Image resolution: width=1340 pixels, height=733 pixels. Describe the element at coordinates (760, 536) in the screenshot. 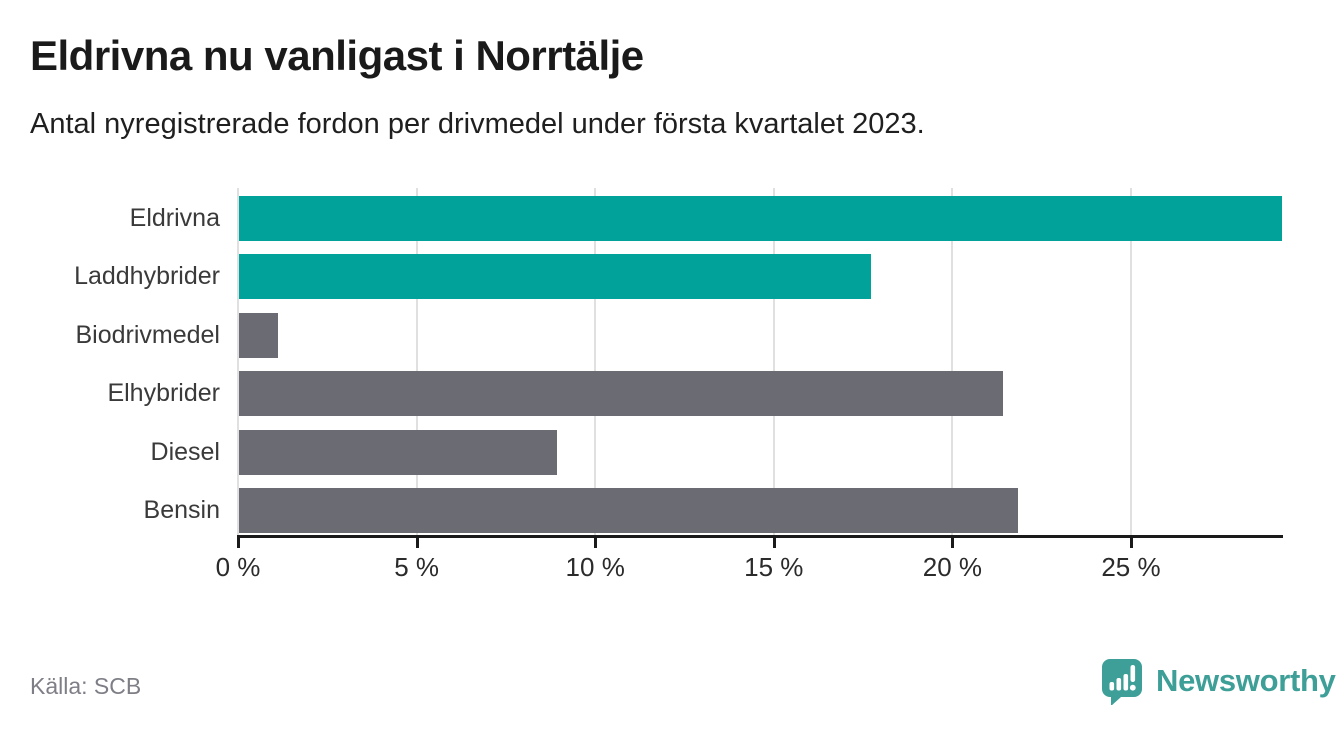

I see `x-axis-line` at that location.